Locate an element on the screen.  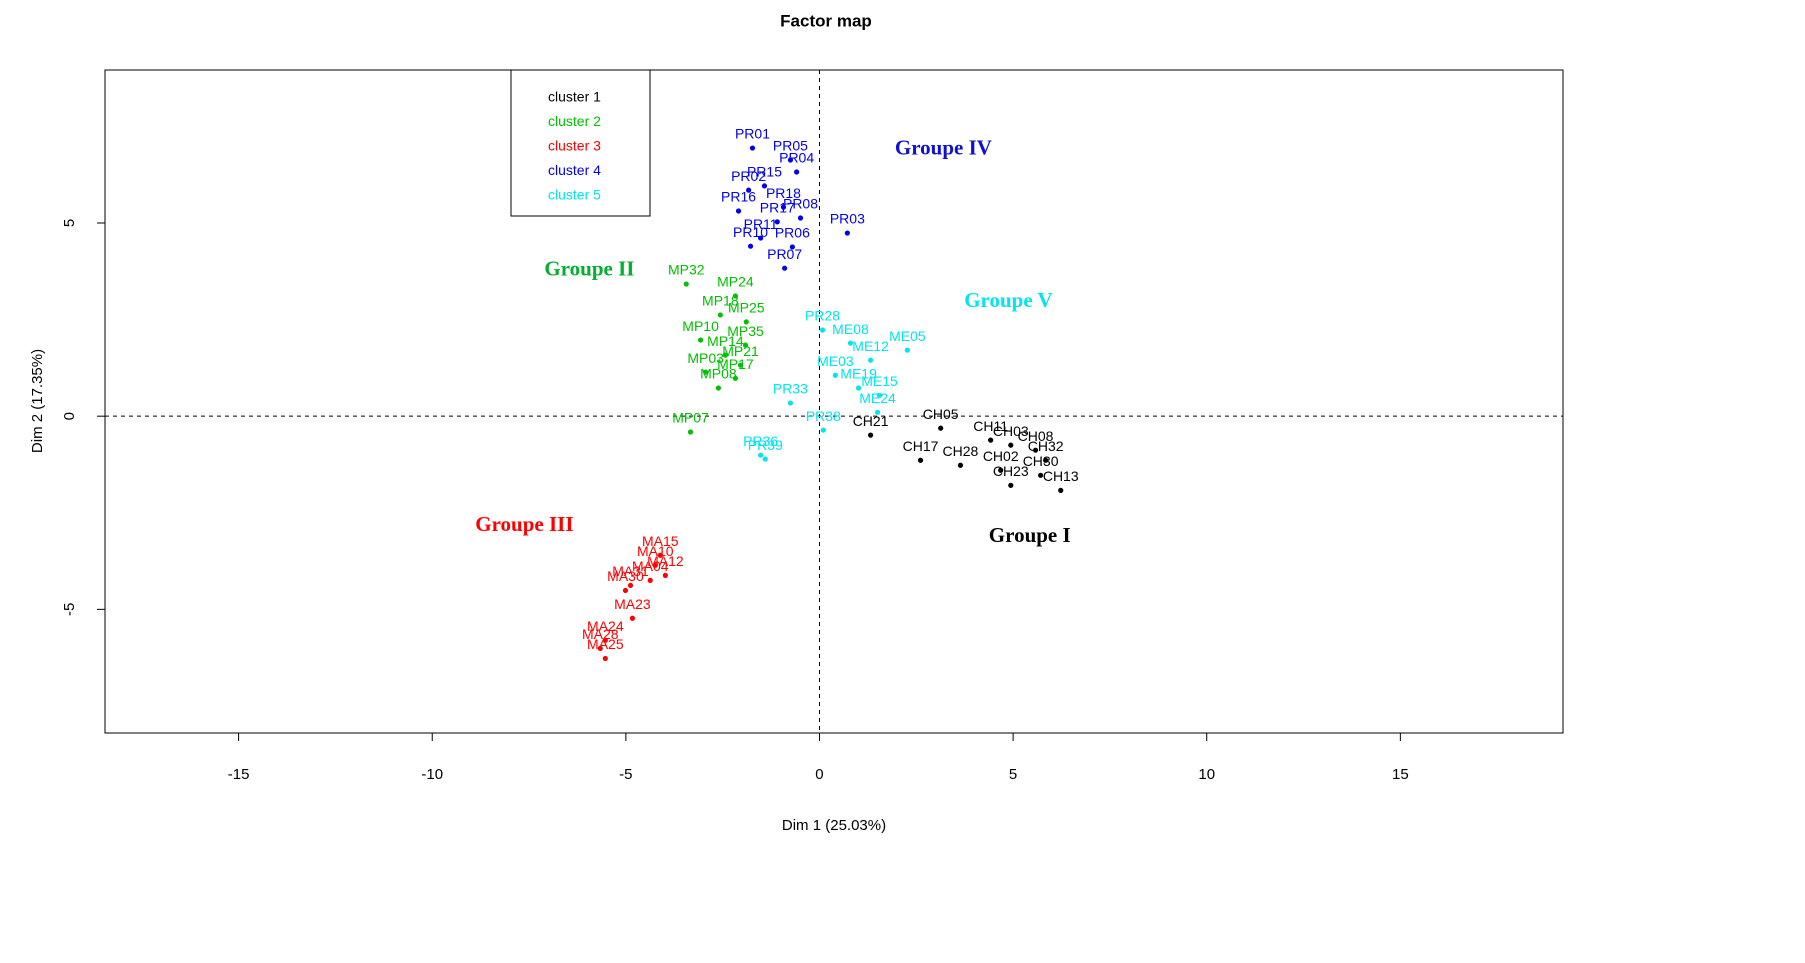
point-label: MA23 is located at coordinates (632, 604).